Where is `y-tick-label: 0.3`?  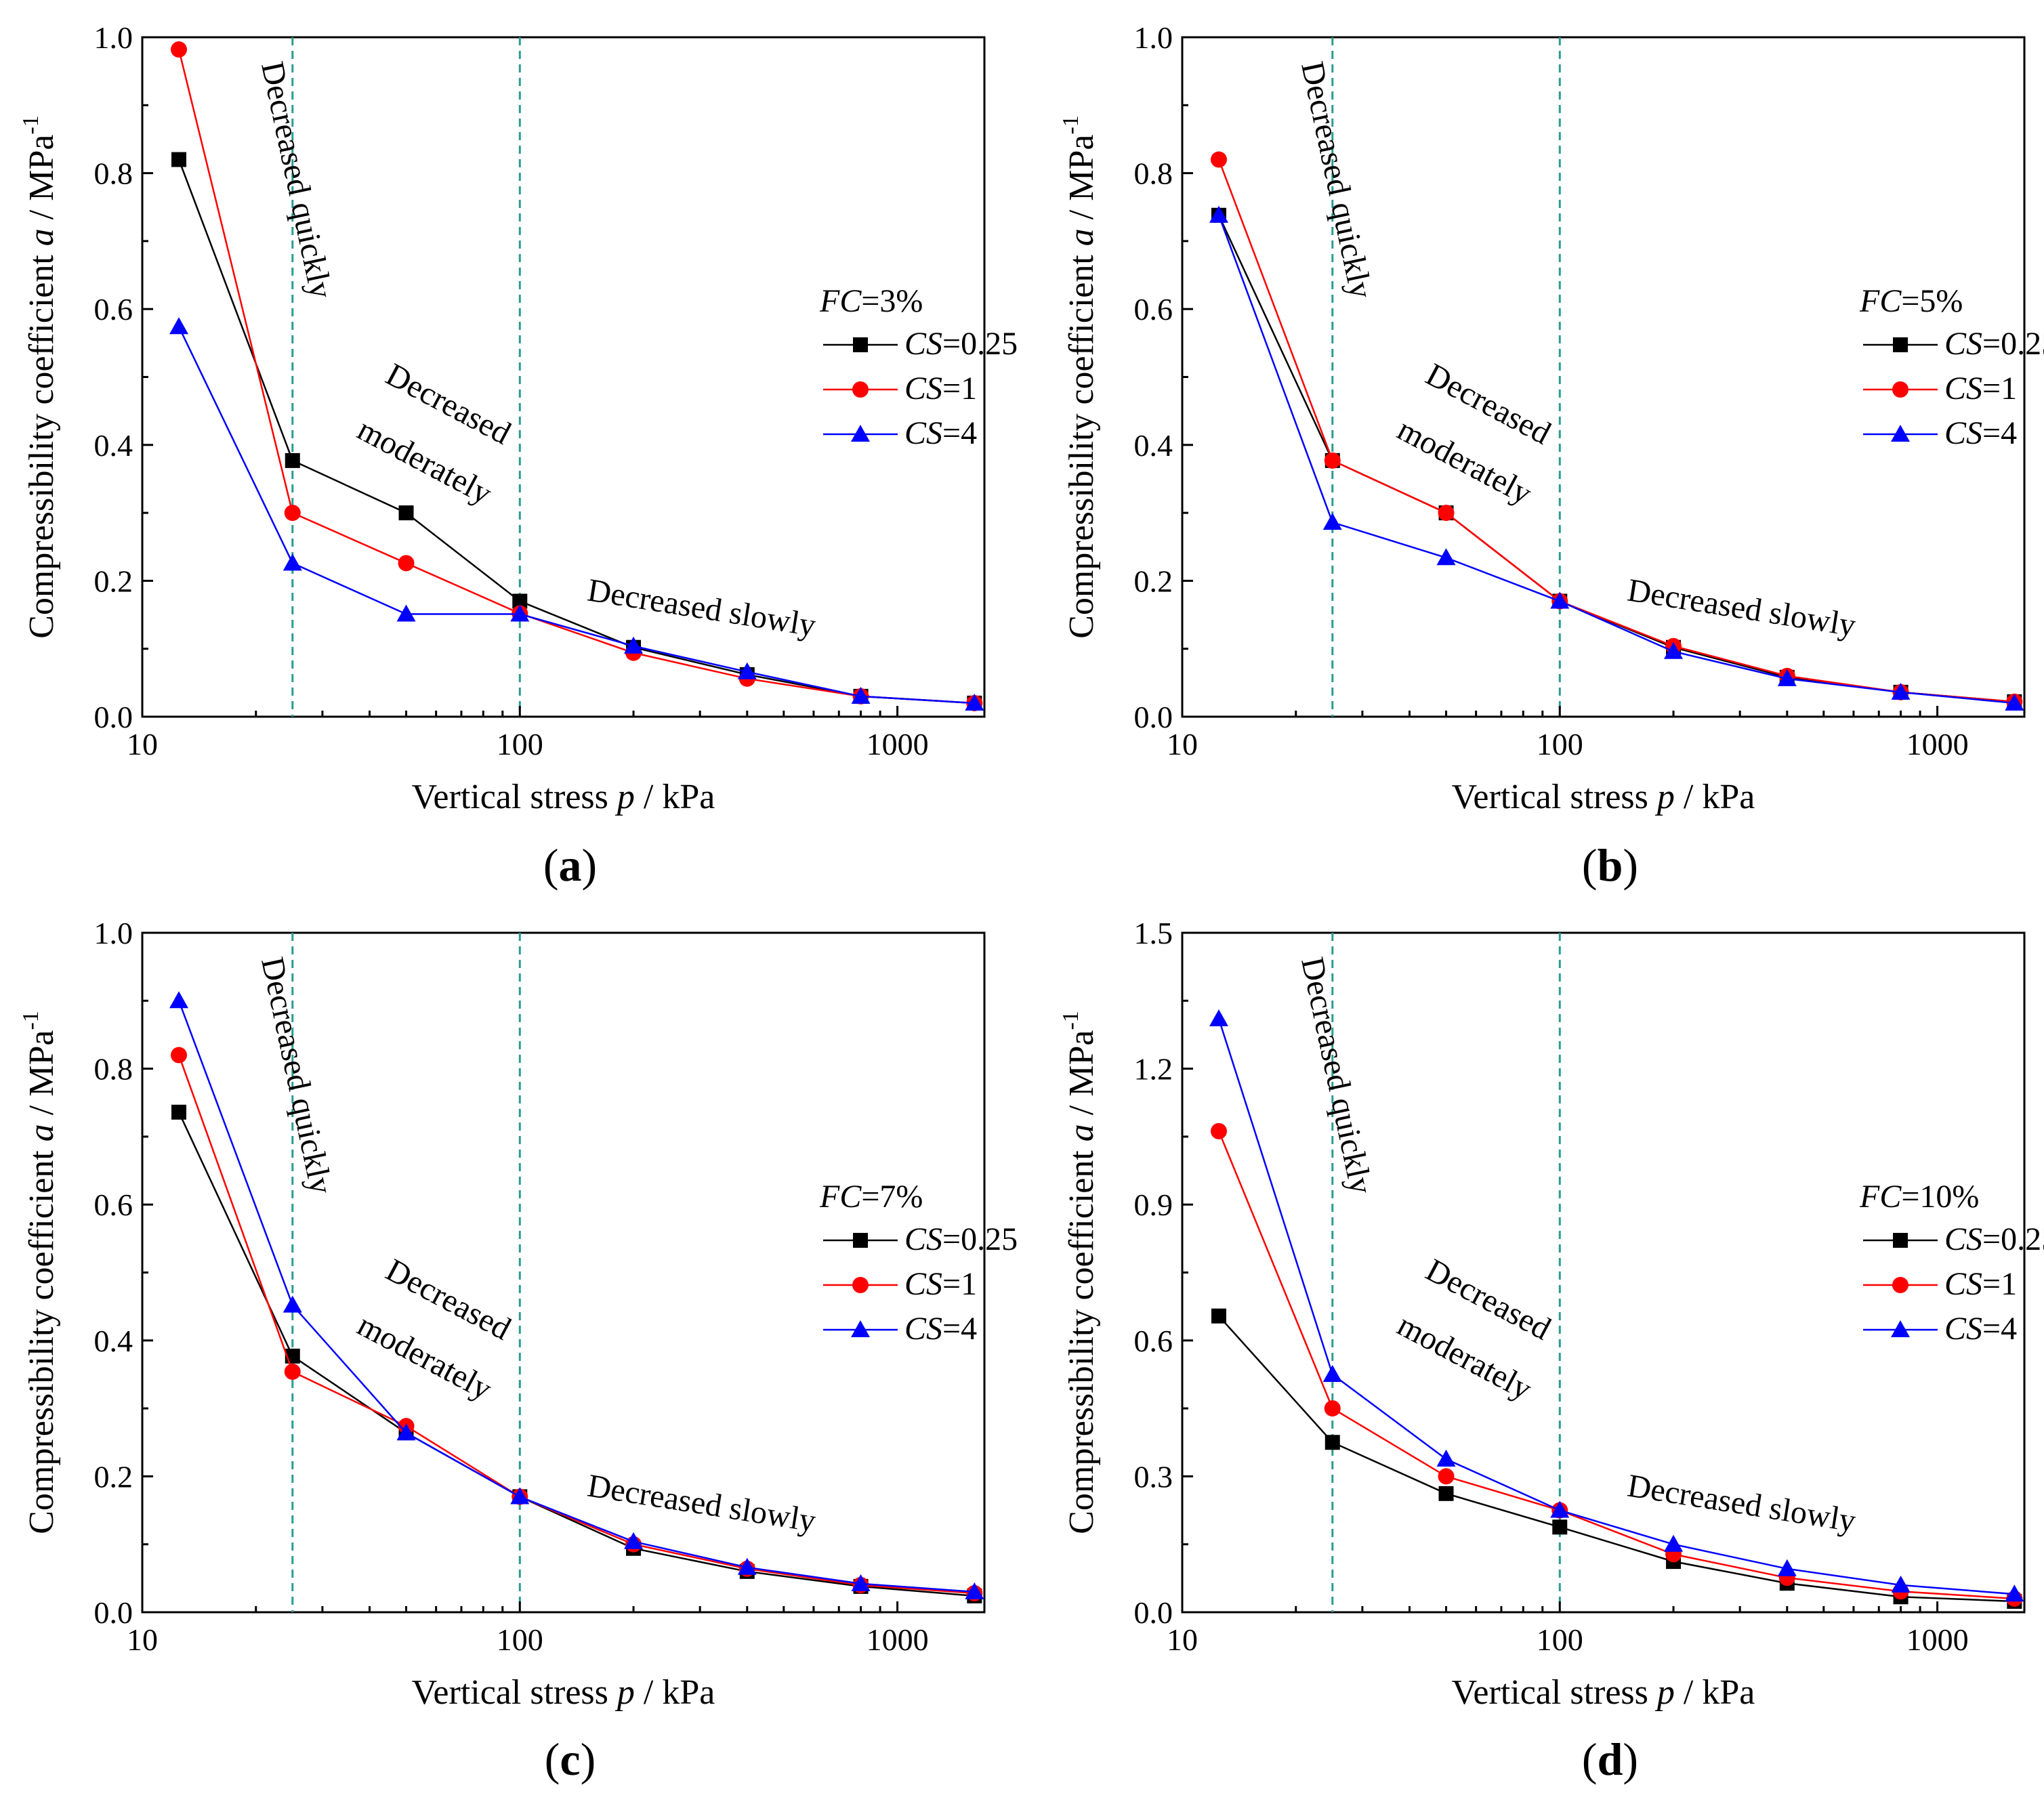 y-tick-label: 0.3 is located at coordinates (1153, 1476).